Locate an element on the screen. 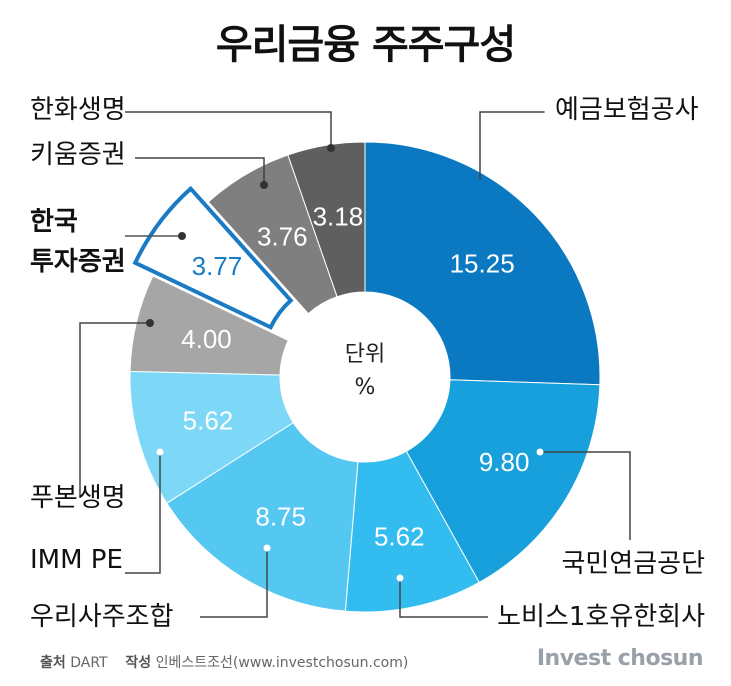 The width and height of the screenshot is (731, 686). center-unit-symbol: % is located at coordinates (365, 387).